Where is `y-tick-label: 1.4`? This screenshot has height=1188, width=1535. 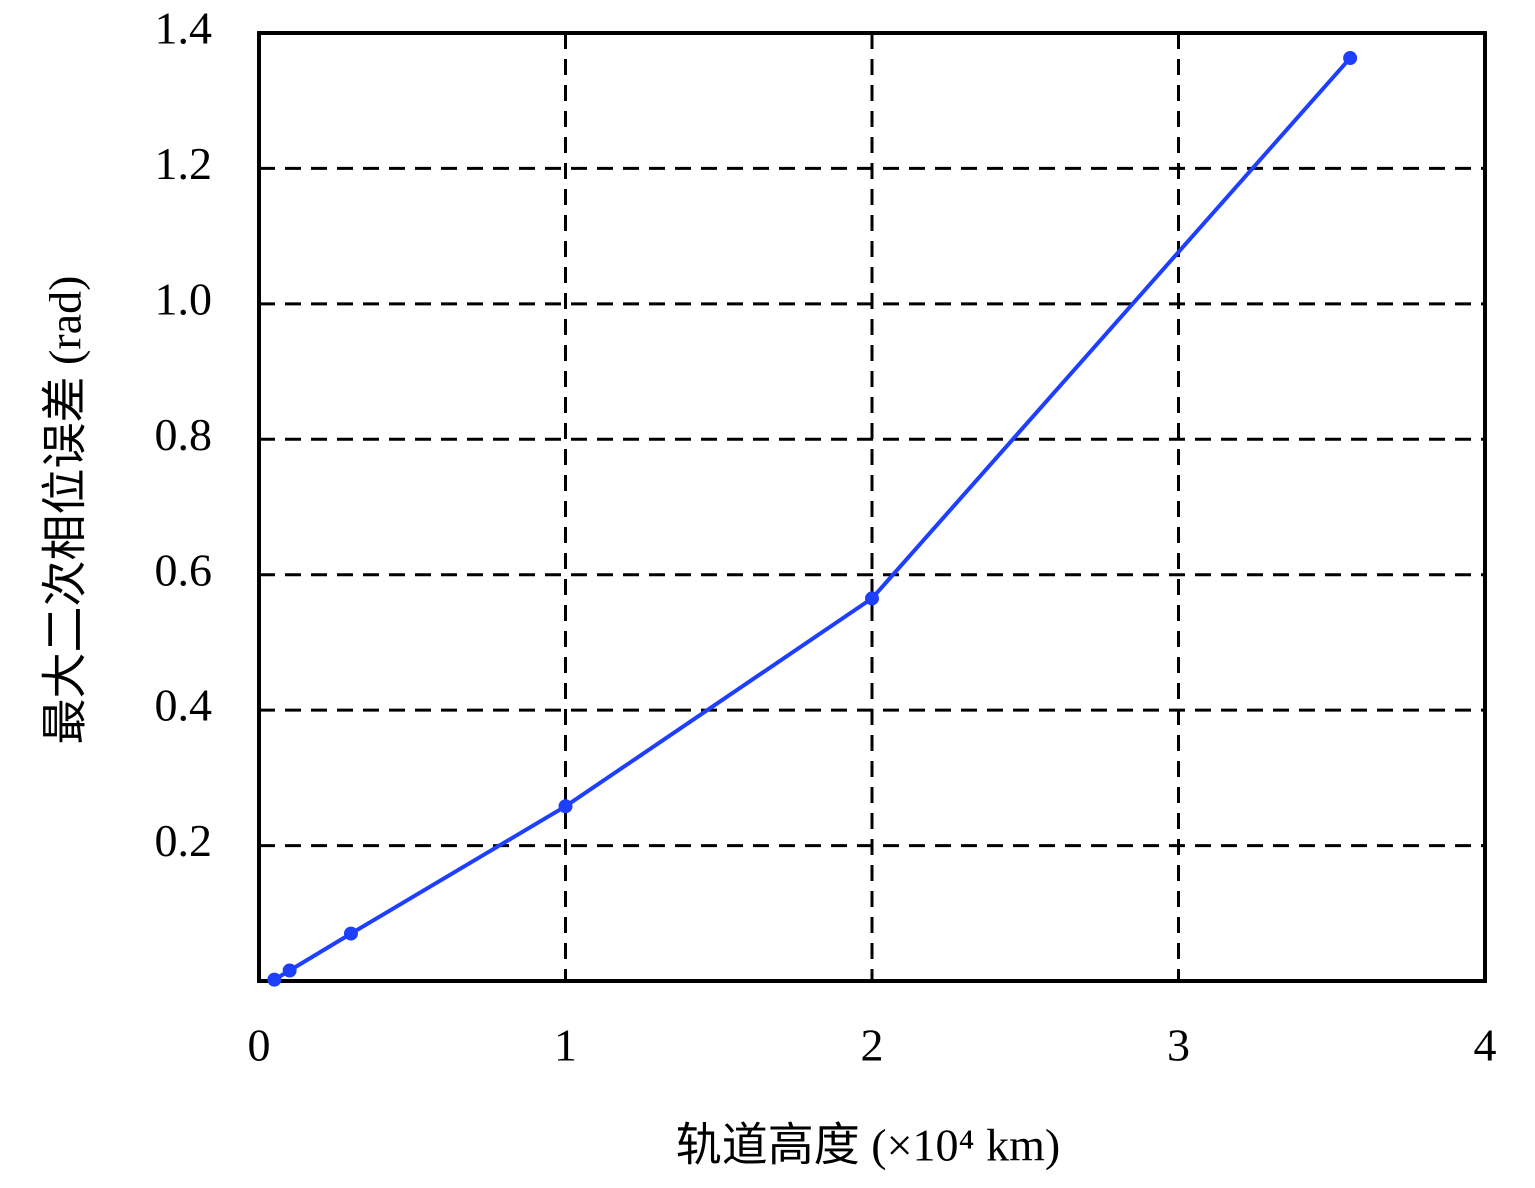 y-tick-label: 1.4 is located at coordinates (184, 28).